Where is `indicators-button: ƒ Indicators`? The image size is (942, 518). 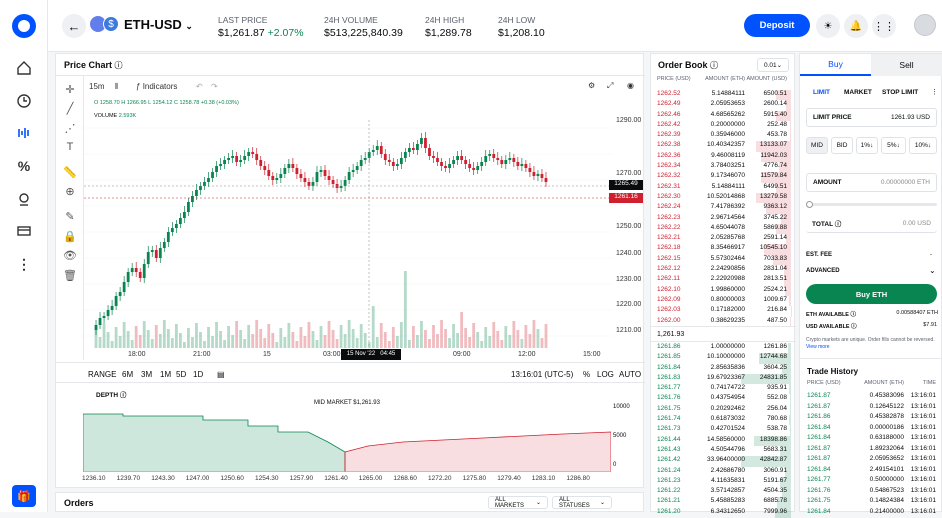
indicators-button: ƒ Indicators is located at coordinates (156, 86).